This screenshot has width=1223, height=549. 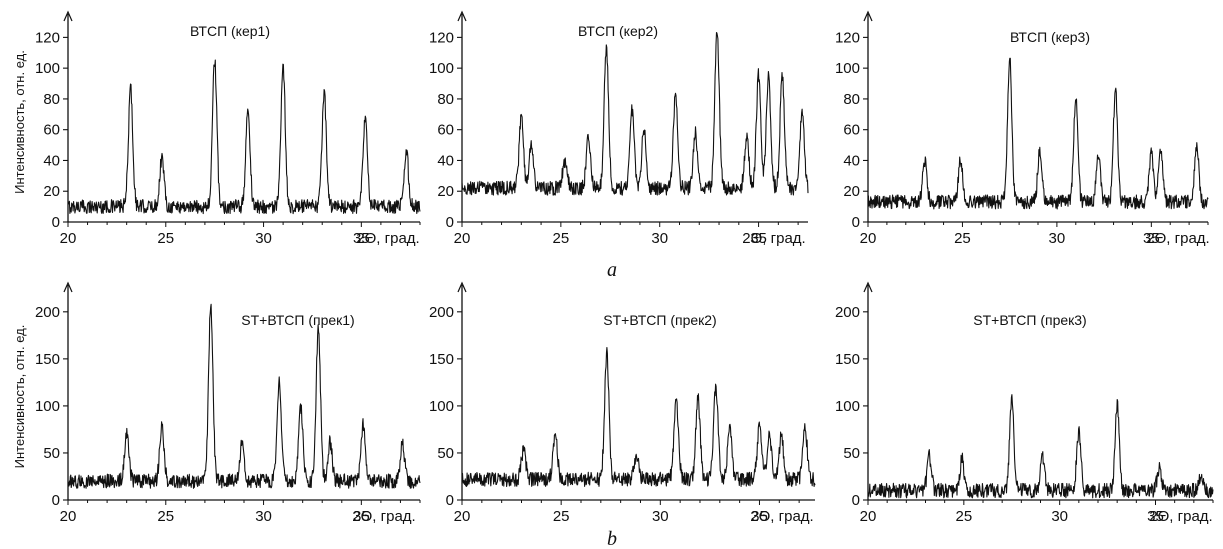 I want to click on chart-title: ВТСП (кер3), so click(x=1050, y=37).